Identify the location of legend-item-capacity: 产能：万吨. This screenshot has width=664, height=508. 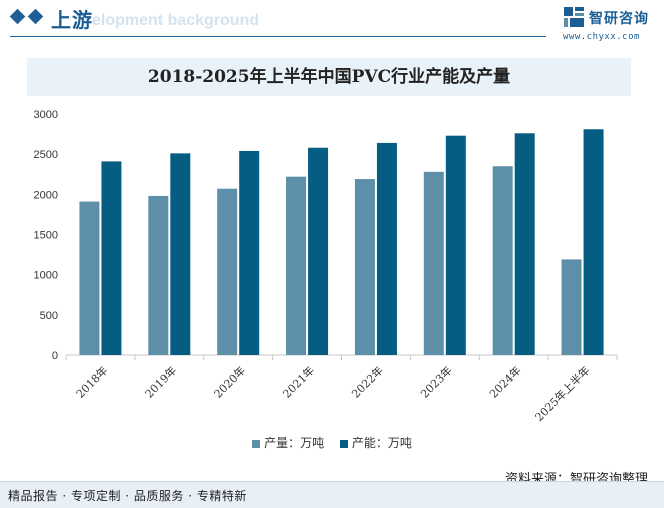
(375, 442).